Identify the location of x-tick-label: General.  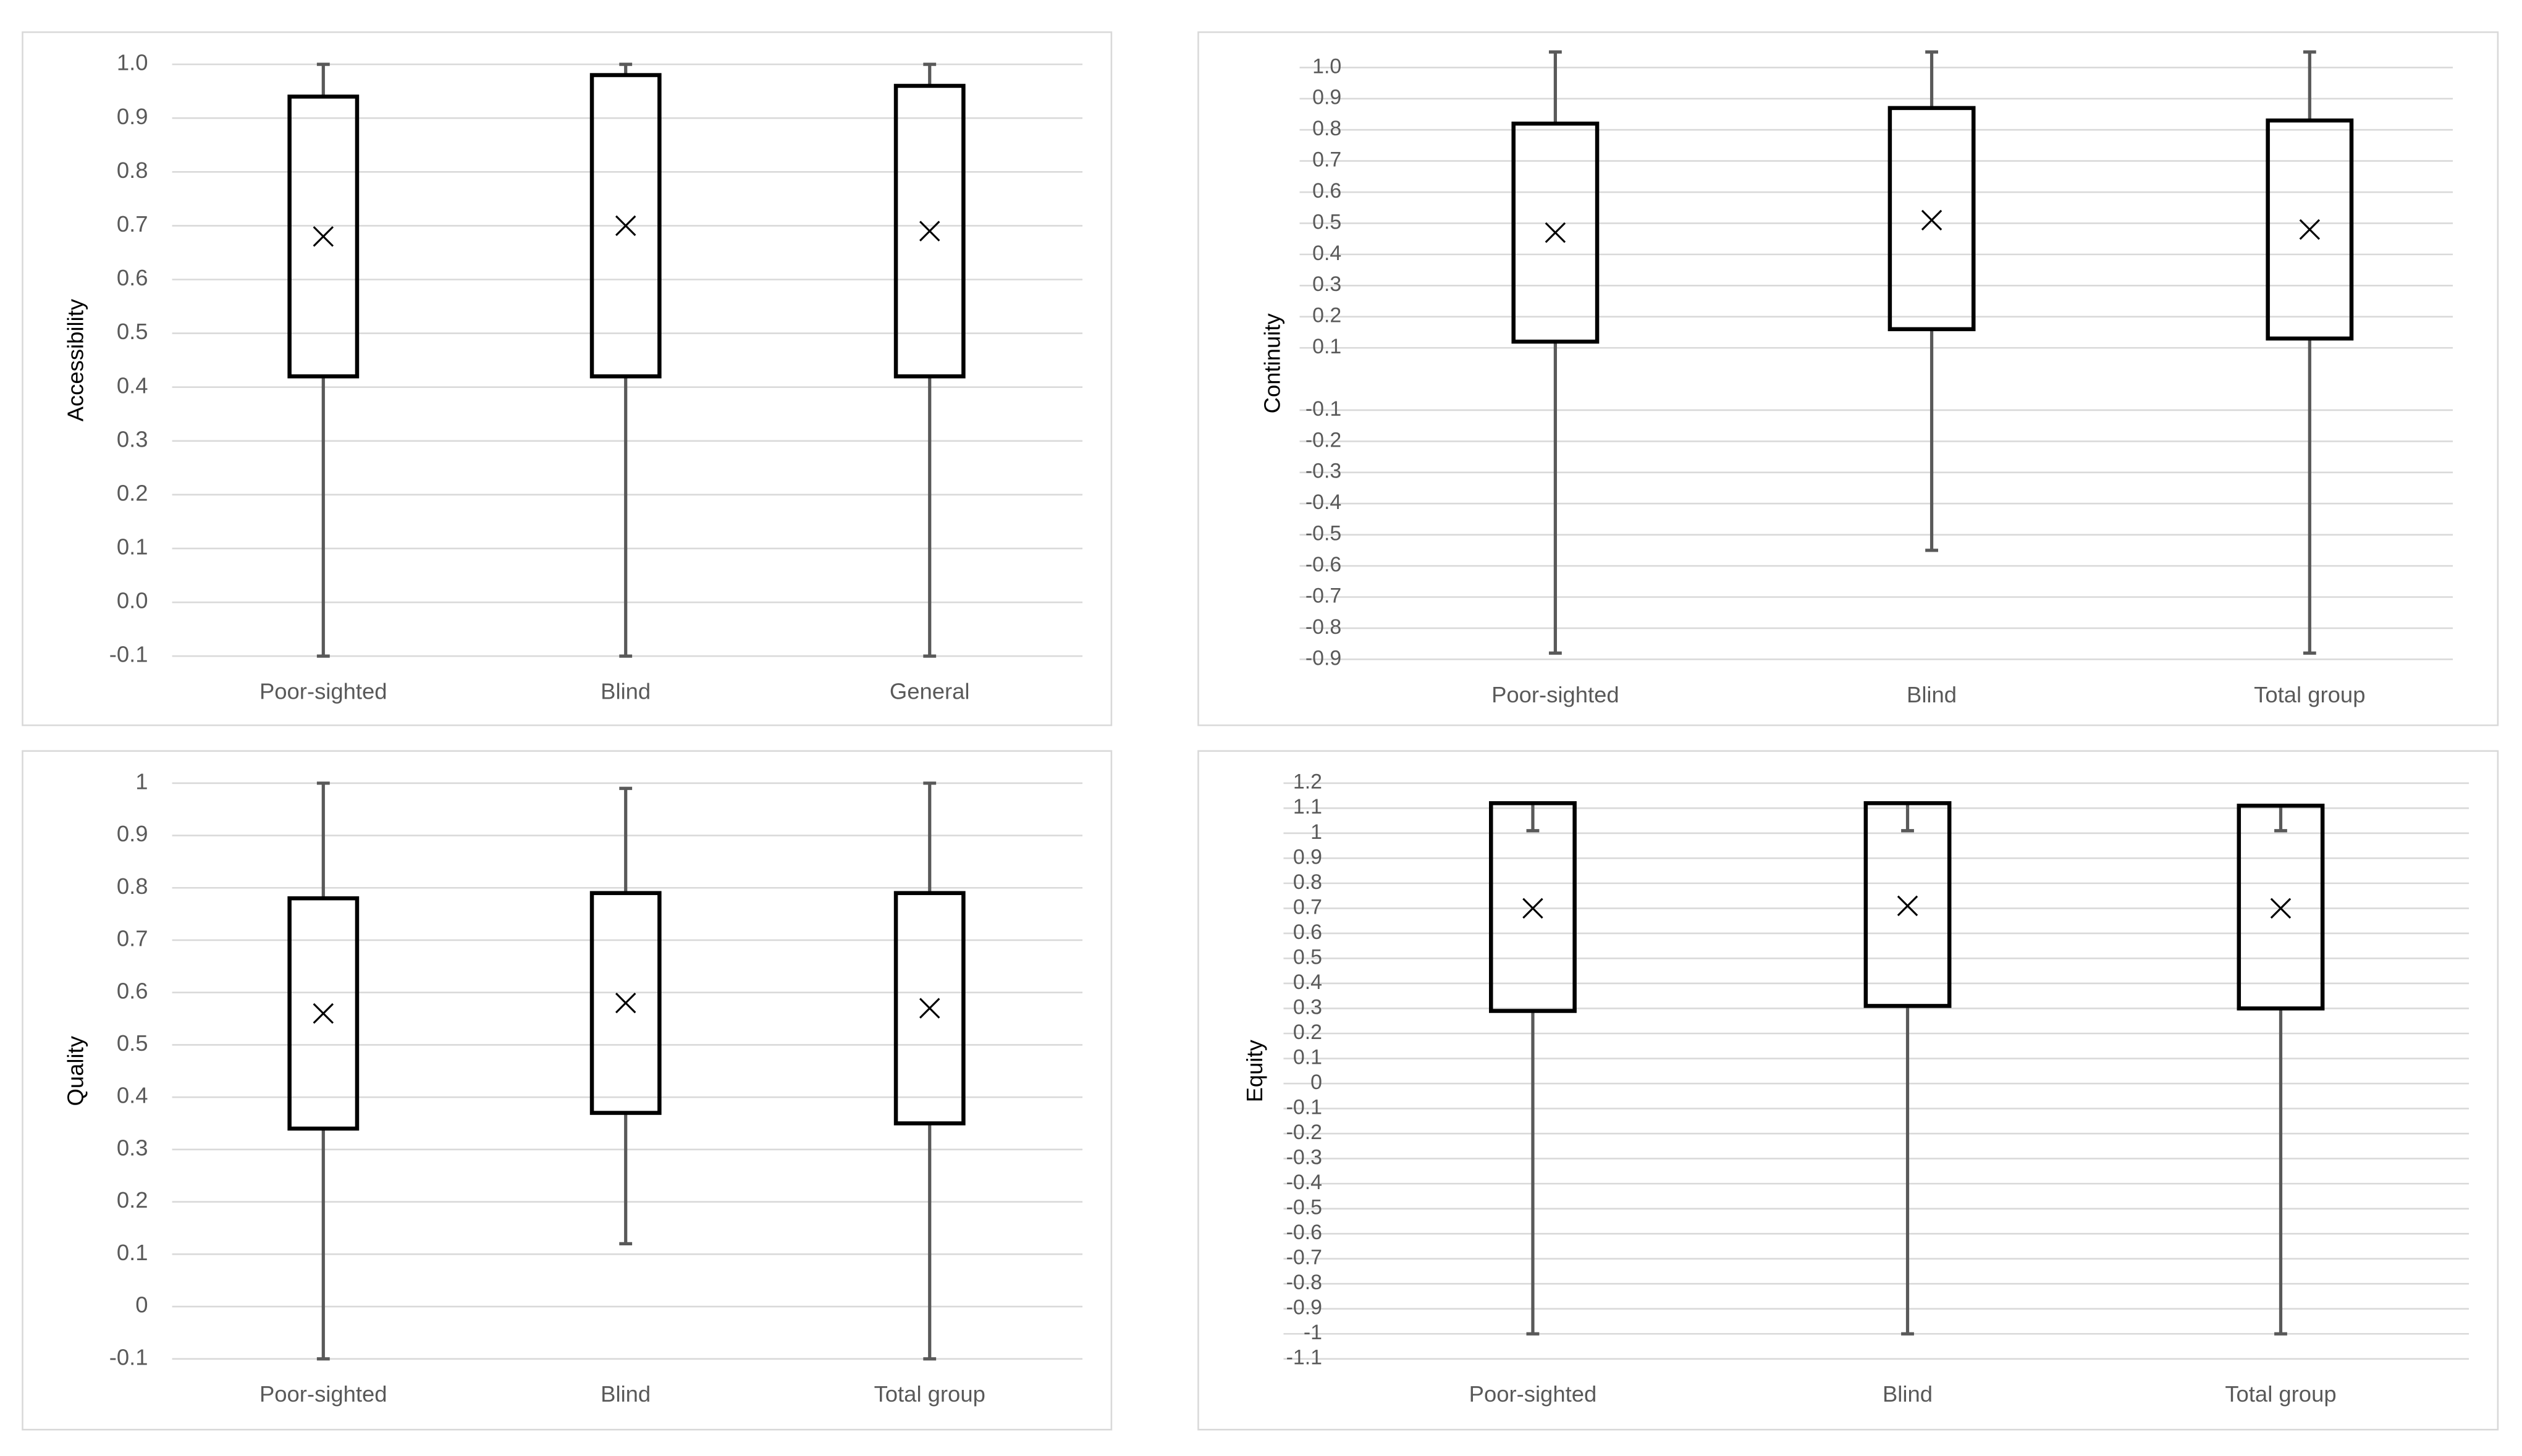
(930, 692).